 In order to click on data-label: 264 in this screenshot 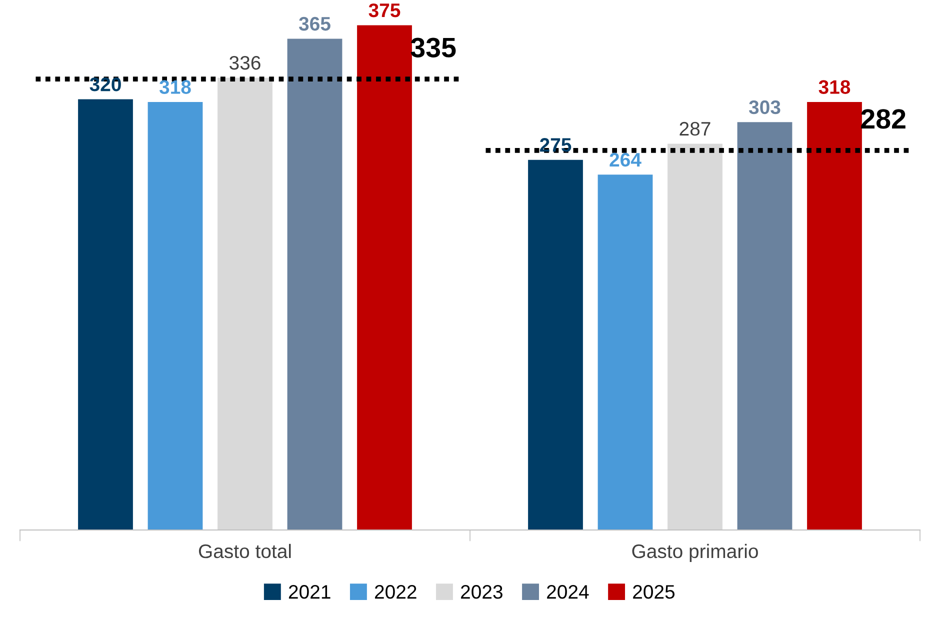, I will do `click(626, 159)`.